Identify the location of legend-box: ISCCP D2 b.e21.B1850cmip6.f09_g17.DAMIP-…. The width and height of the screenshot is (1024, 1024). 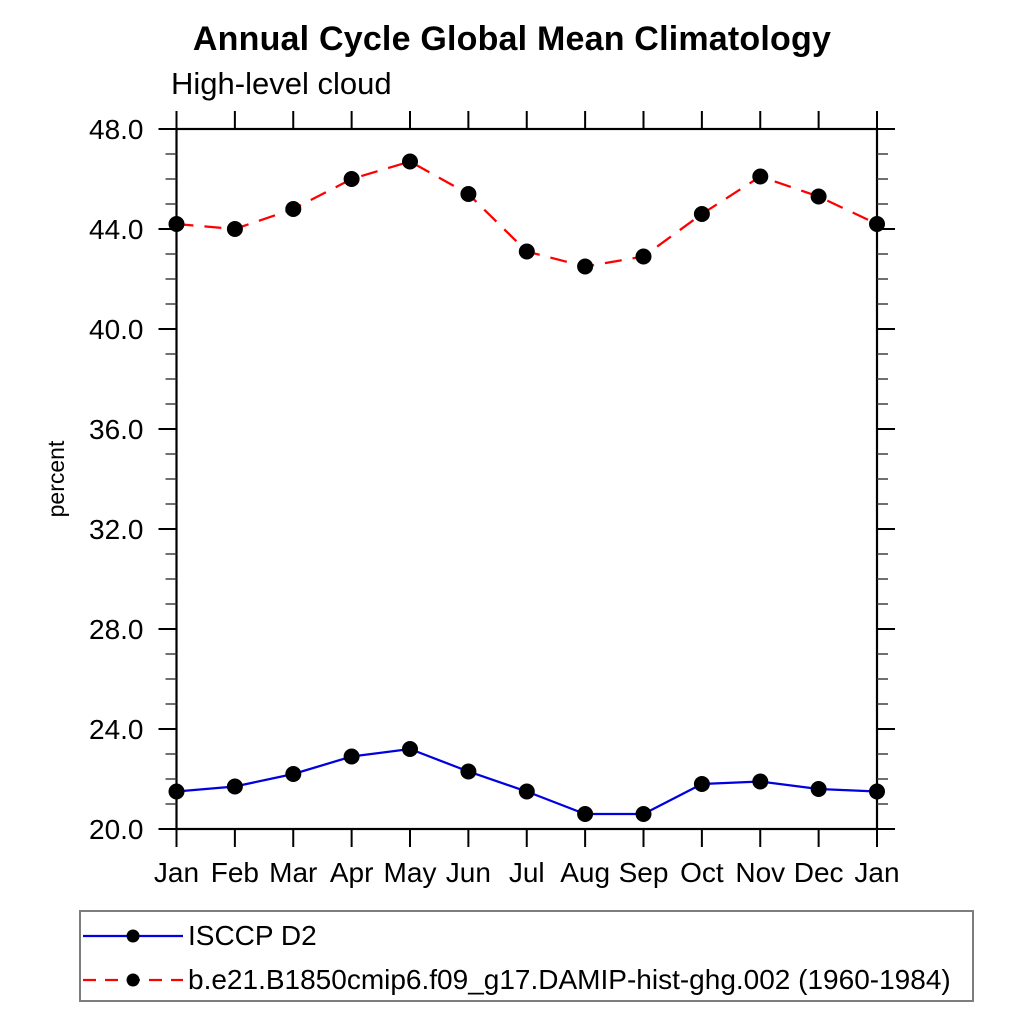
(526, 956).